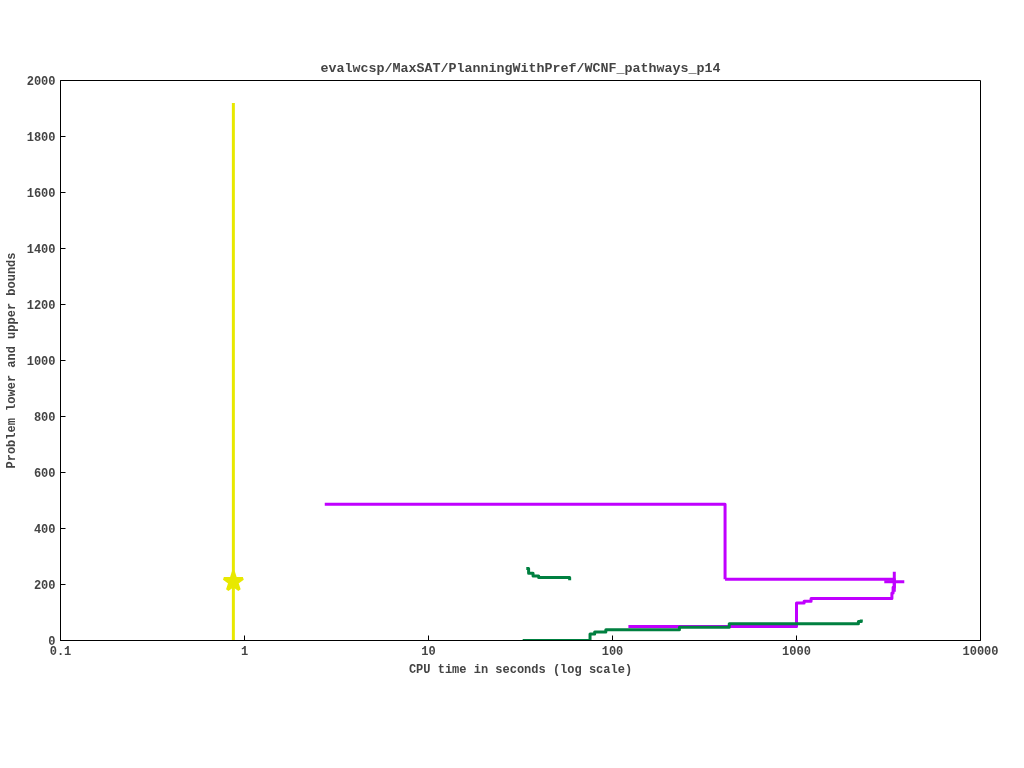 The width and height of the screenshot is (1024, 768). I want to click on y-tick-label: 200, so click(44, 586).